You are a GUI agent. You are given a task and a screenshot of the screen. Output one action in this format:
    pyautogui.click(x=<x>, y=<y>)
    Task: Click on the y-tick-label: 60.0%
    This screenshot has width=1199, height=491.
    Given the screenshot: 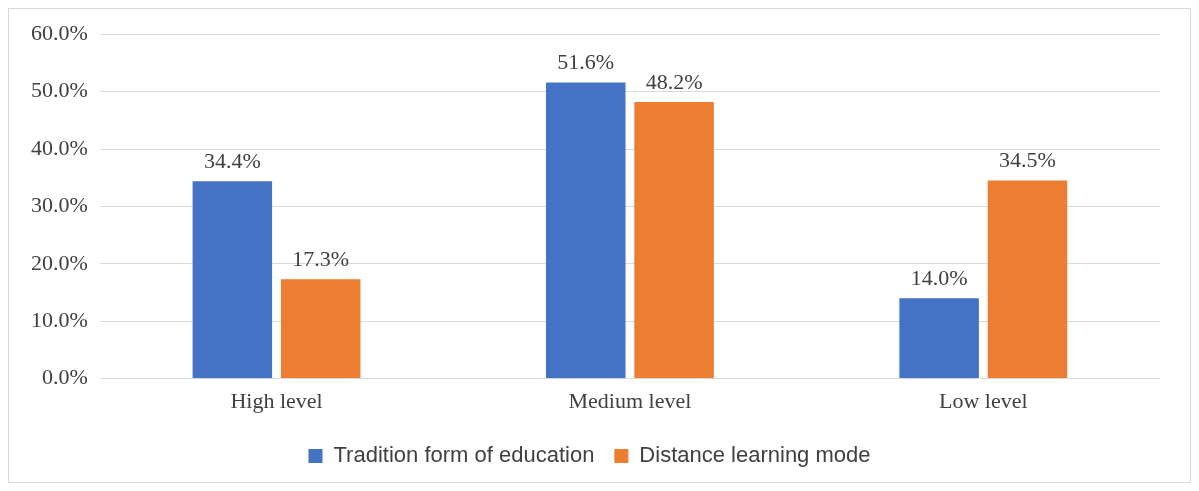 What is the action you would take?
    pyautogui.click(x=59, y=32)
    